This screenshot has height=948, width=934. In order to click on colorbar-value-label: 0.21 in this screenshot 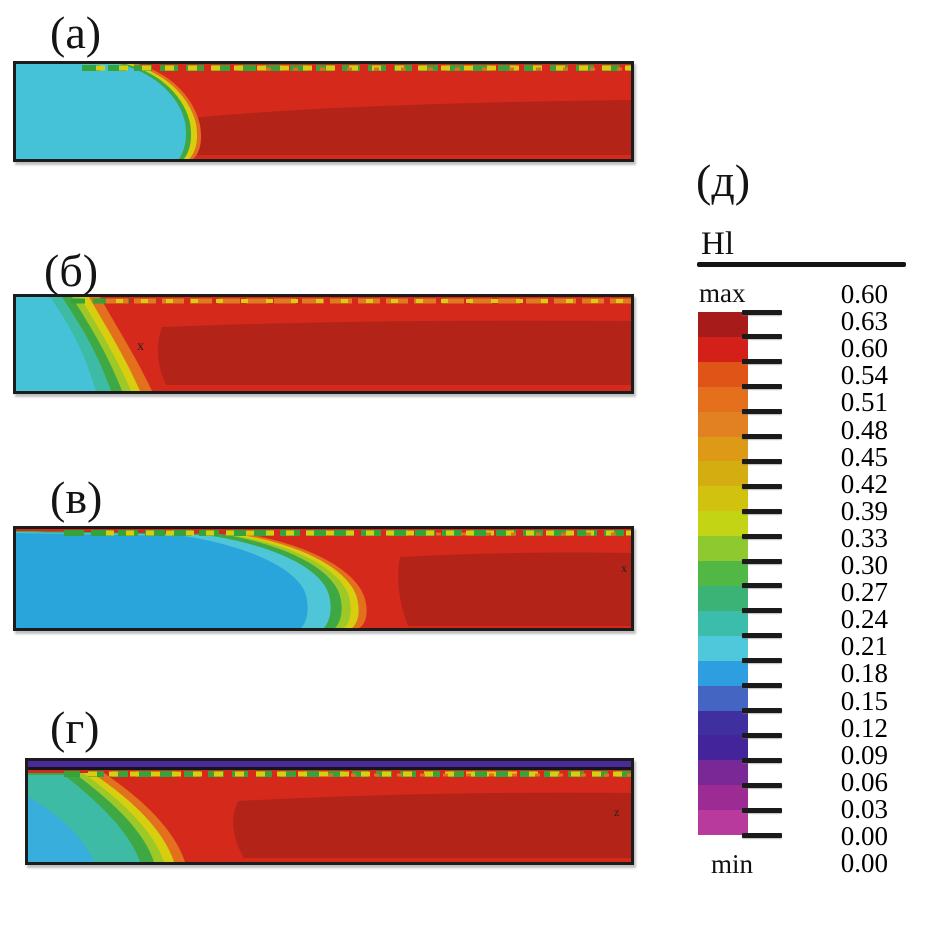, I will do `click(864, 646)`.